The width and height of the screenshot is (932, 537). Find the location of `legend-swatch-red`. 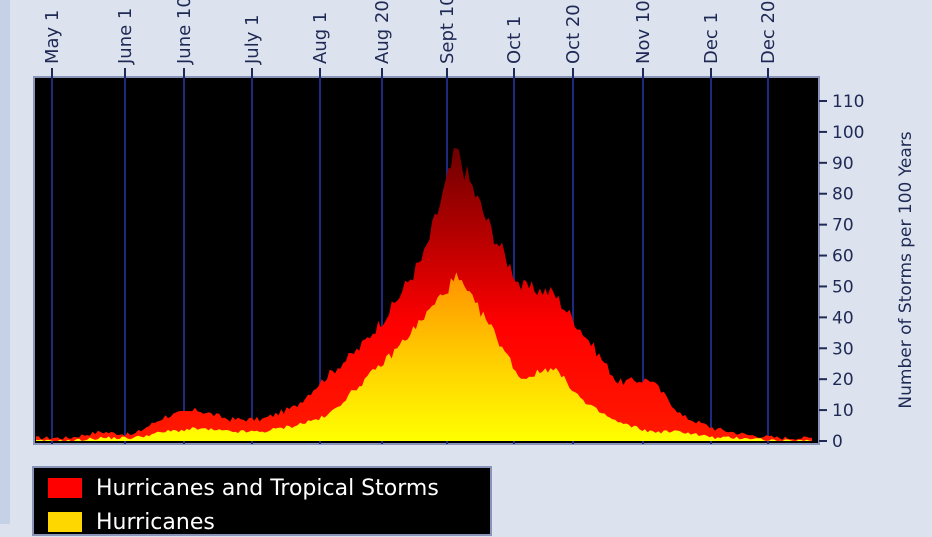

legend-swatch-red is located at coordinates (65, 488).